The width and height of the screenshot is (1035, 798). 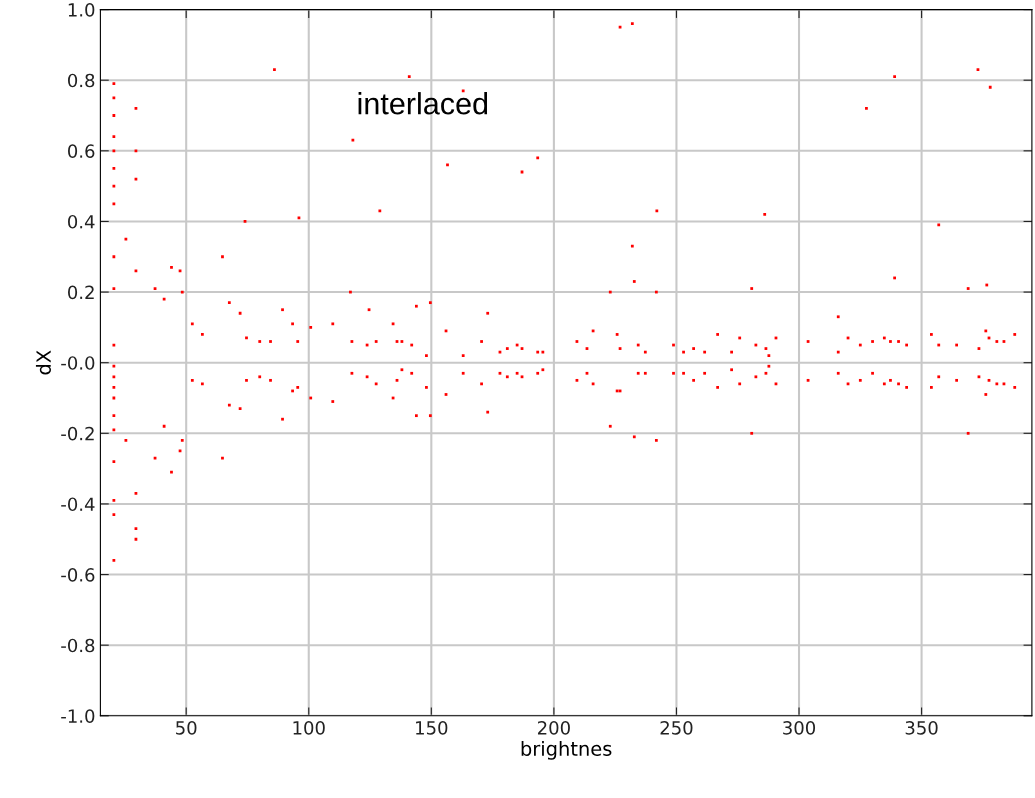 What do you see at coordinates (799, 727) in the screenshot?
I see `x-tick-label: 300` at bounding box center [799, 727].